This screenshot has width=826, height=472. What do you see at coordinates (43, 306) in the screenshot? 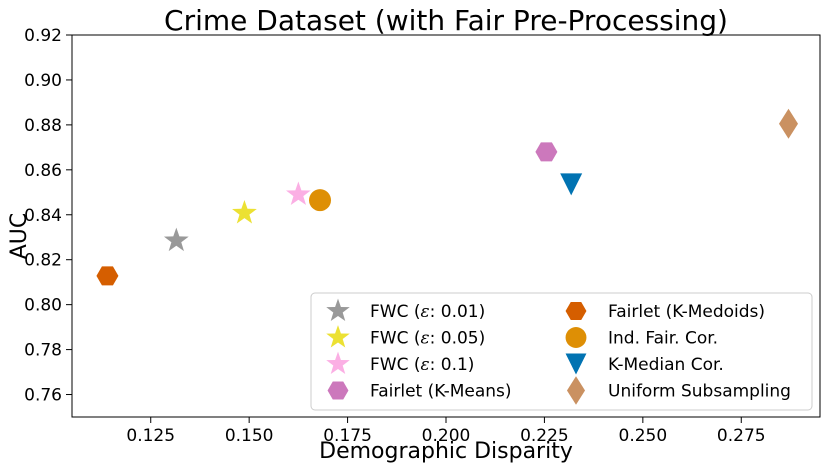
I see `y-tick-label: 0.80` at bounding box center [43, 306].